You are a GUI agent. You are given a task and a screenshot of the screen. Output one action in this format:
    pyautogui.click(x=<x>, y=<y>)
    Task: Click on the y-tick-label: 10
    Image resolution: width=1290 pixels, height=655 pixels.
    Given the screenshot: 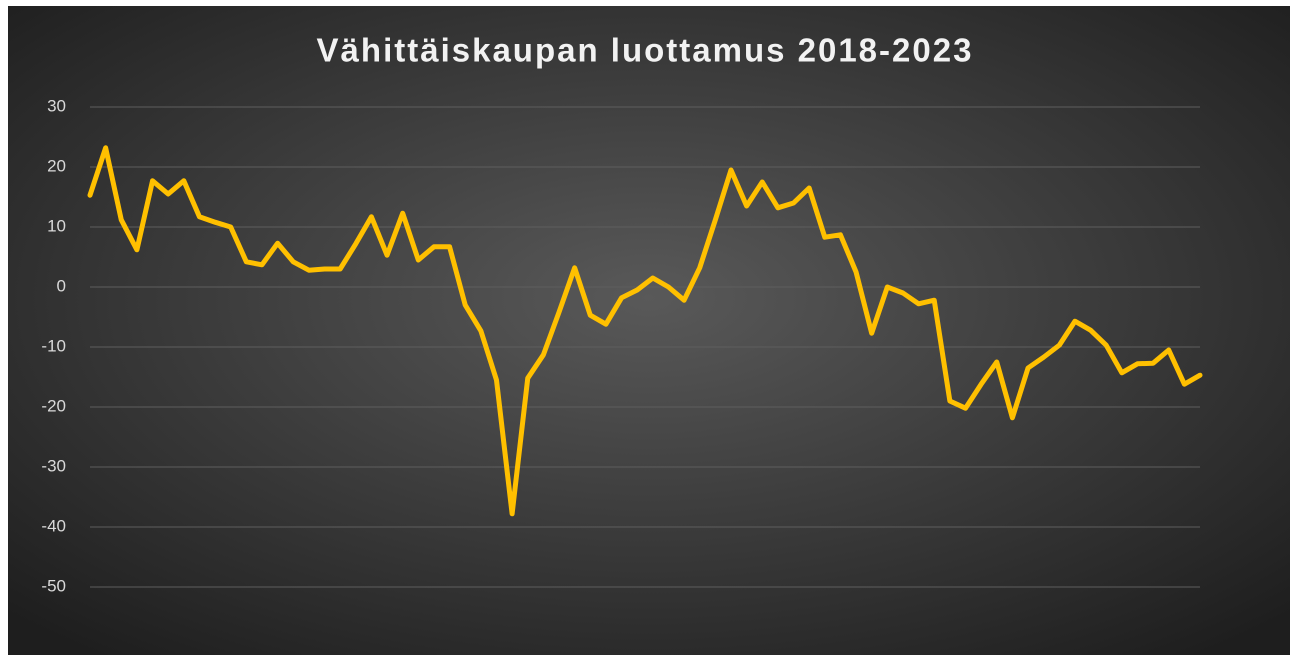 What is the action you would take?
    pyautogui.click(x=56, y=225)
    